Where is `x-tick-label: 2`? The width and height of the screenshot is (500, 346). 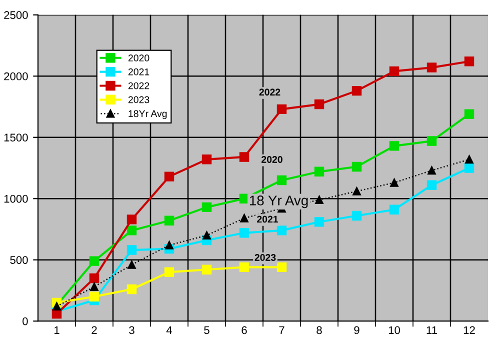 x-tick-label: 2 is located at coordinates (94, 330).